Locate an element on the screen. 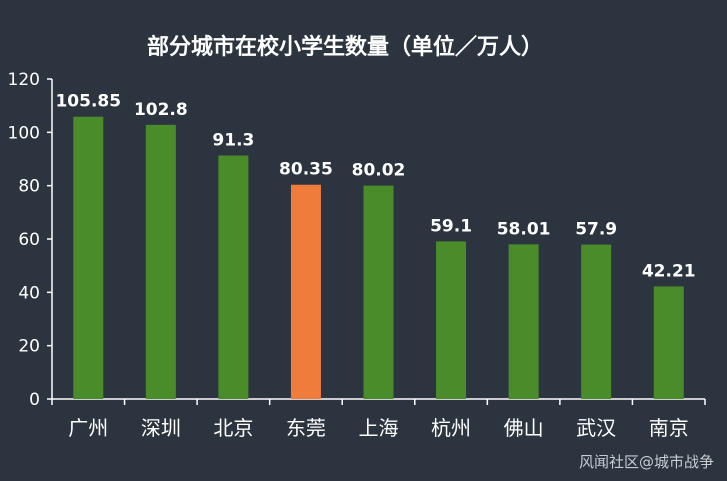 Image resolution: width=727 pixels, height=481 pixels. chart-title: 部分城市在校小学生数量（单位／万人） is located at coordinates (345, 47).